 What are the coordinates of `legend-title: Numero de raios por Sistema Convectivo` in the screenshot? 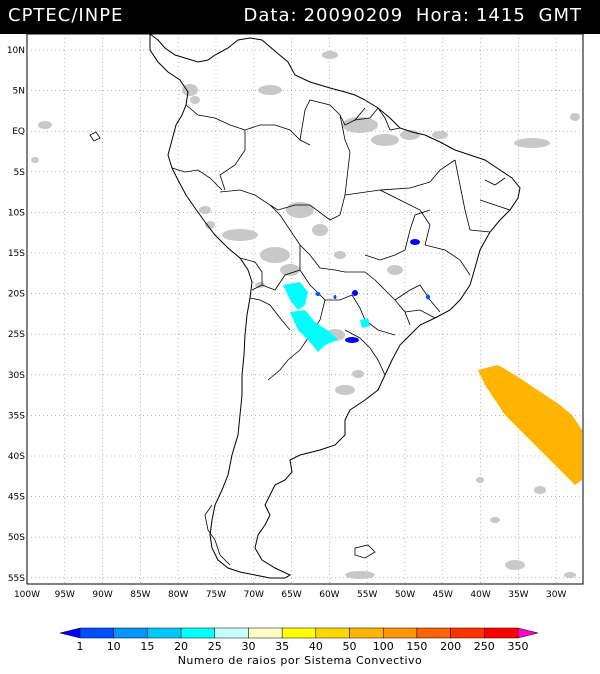 It's located at (300, 660).